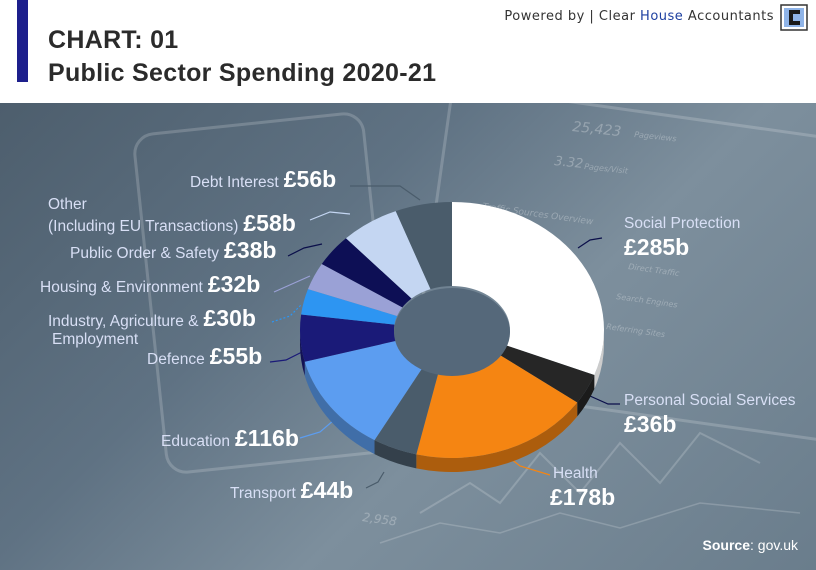 This screenshot has height=570, width=816. I want to click on leader-personal-social, so click(604, 400).